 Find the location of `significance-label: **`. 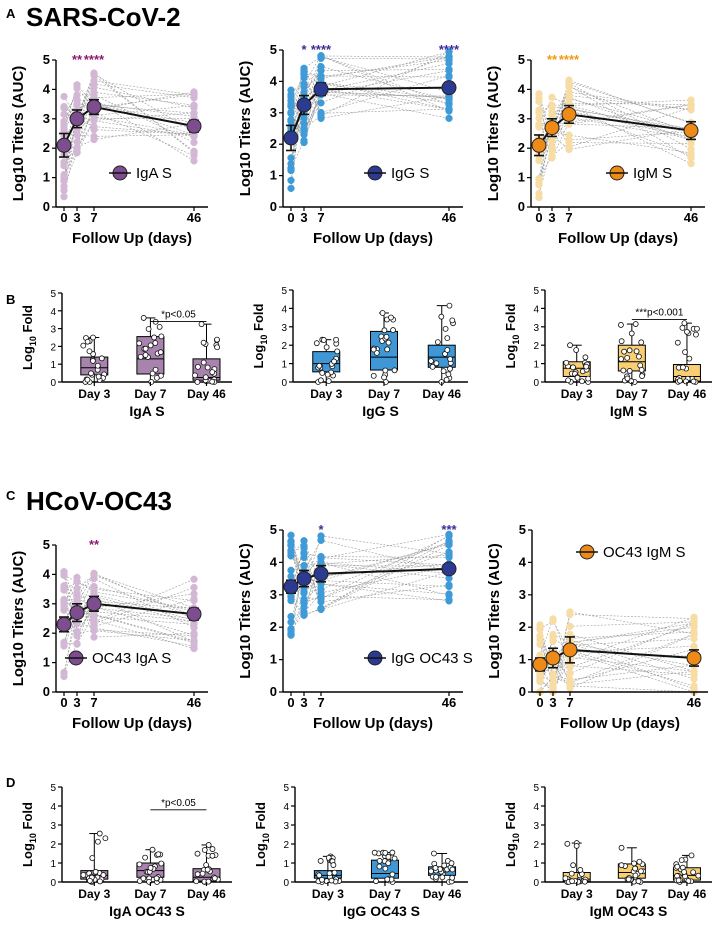

significance-label: ** is located at coordinates (77, 59).